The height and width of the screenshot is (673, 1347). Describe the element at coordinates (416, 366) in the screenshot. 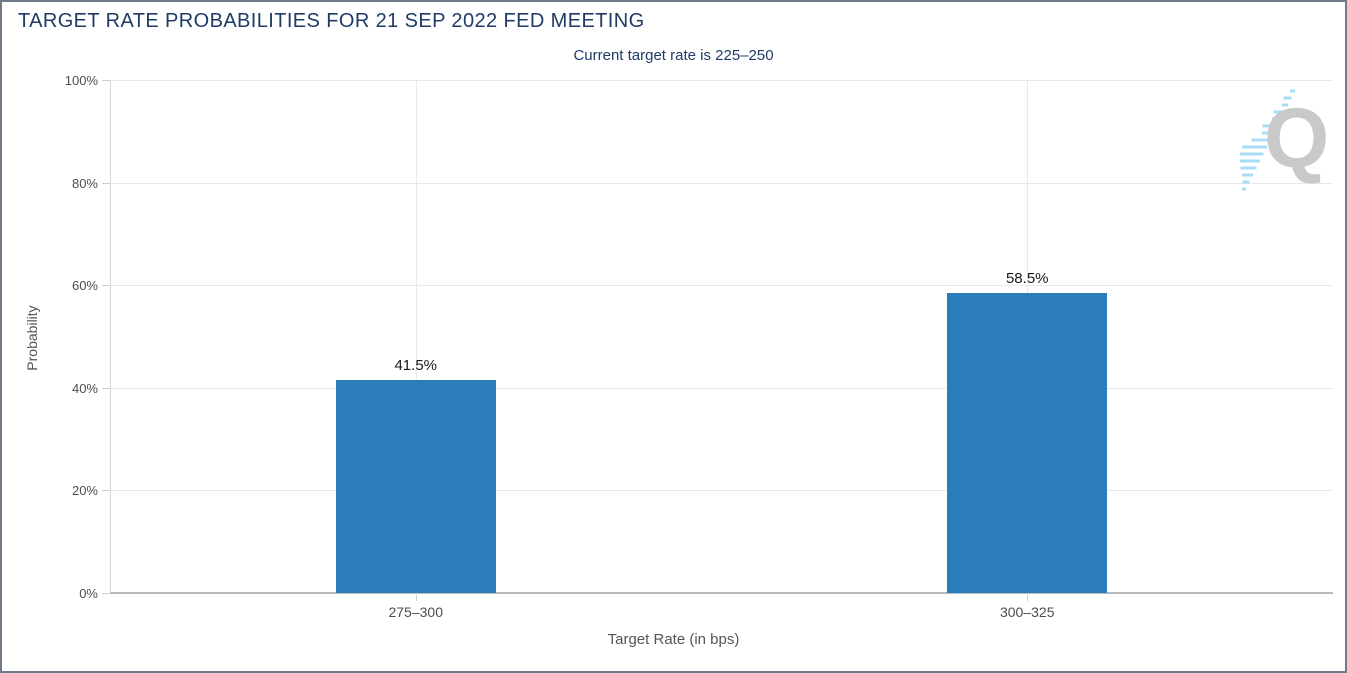

I see `bar-value-label: 41.5%` at that location.